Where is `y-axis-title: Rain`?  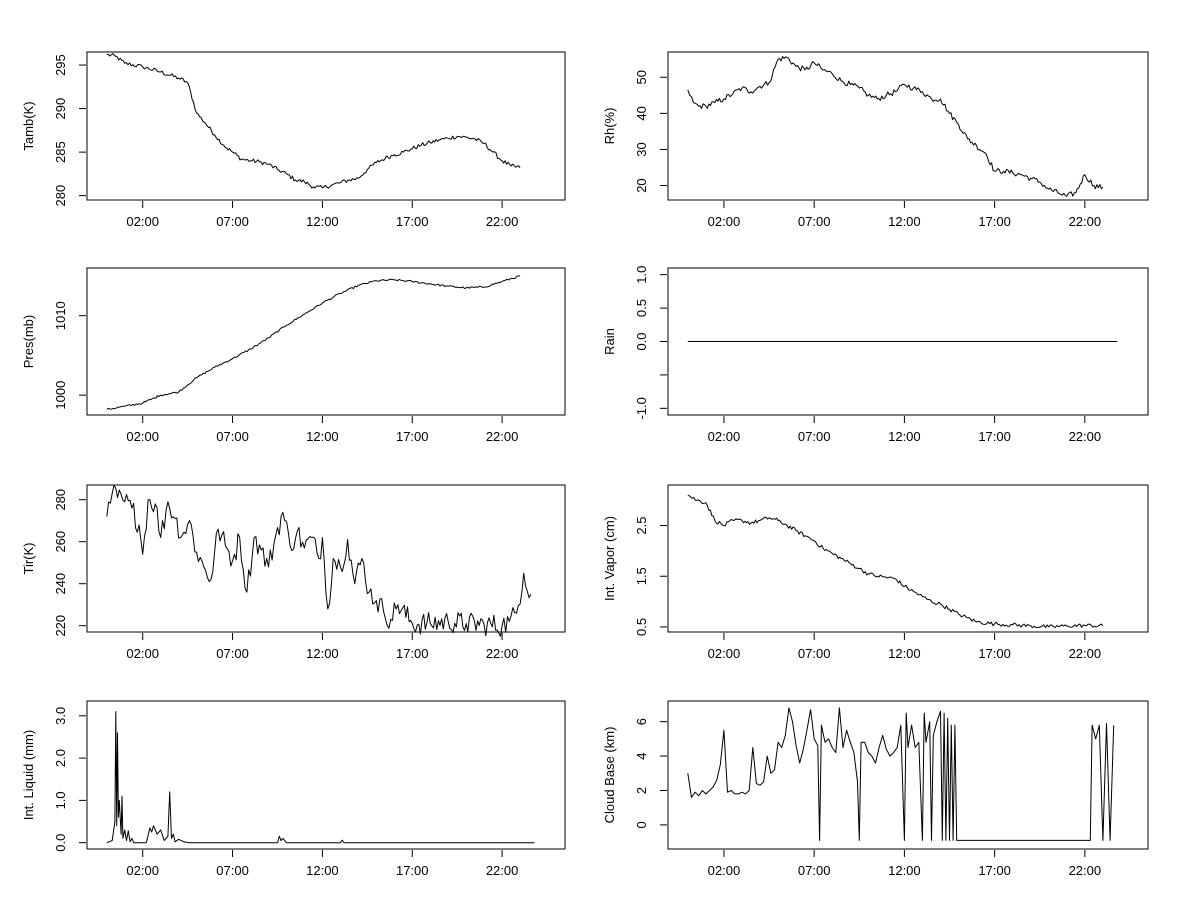
y-axis-title: Rain is located at coordinates (609, 341).